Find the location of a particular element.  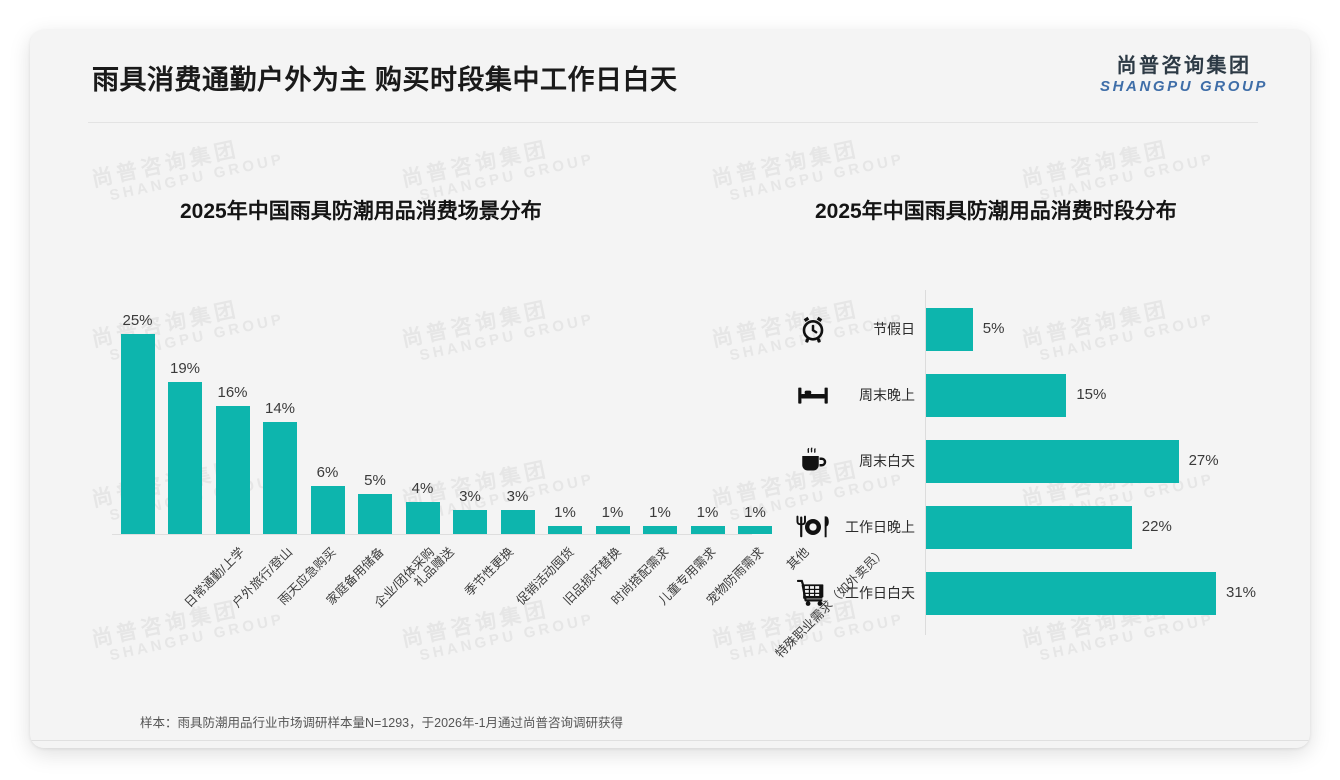

x-axis-line is located at coordinates (432, 534).